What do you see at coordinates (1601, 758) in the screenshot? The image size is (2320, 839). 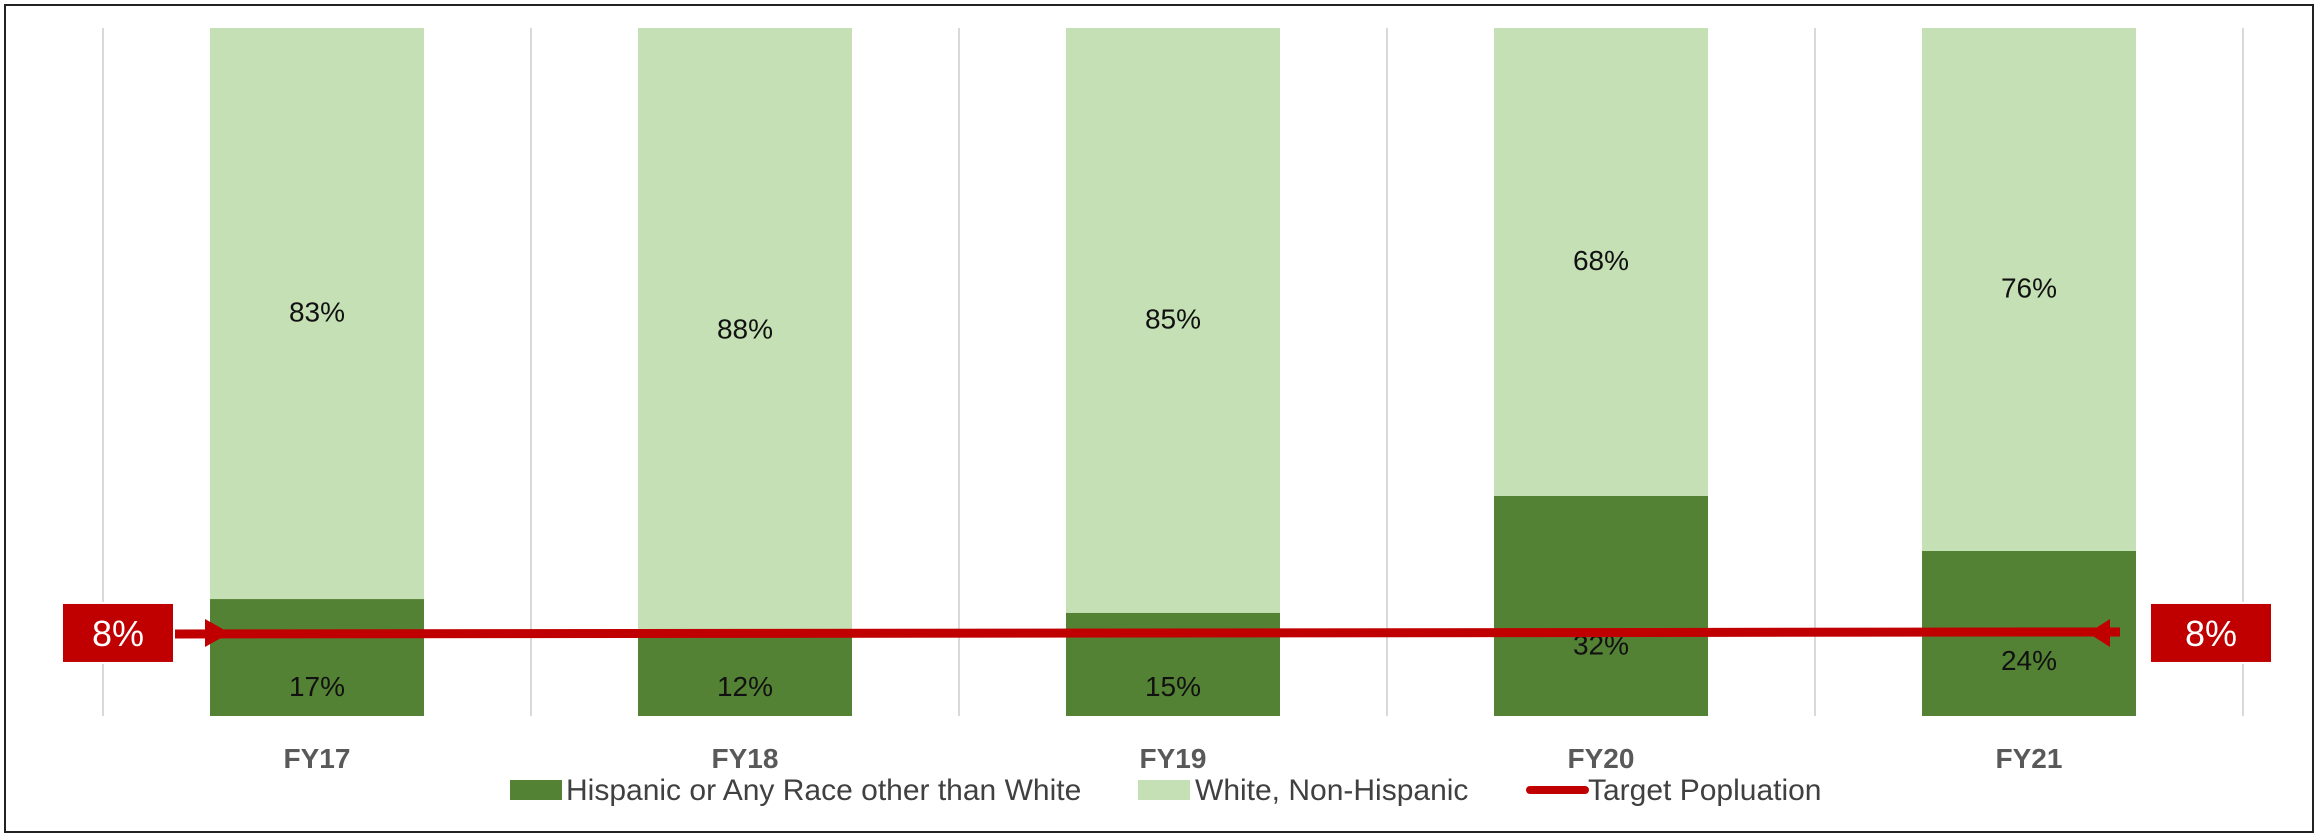 I see `category-label: FY20` at bounding box center [1601, 758].